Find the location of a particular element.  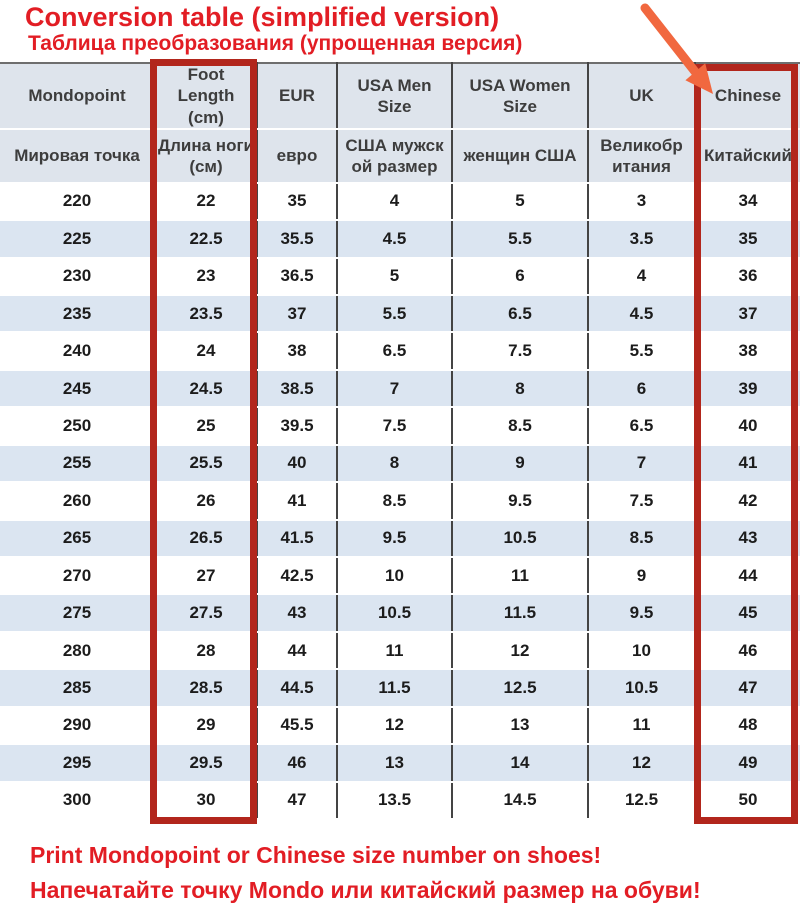

table-row: 220 22 35 4 5 3 34 is located at coordinates (400, 202).